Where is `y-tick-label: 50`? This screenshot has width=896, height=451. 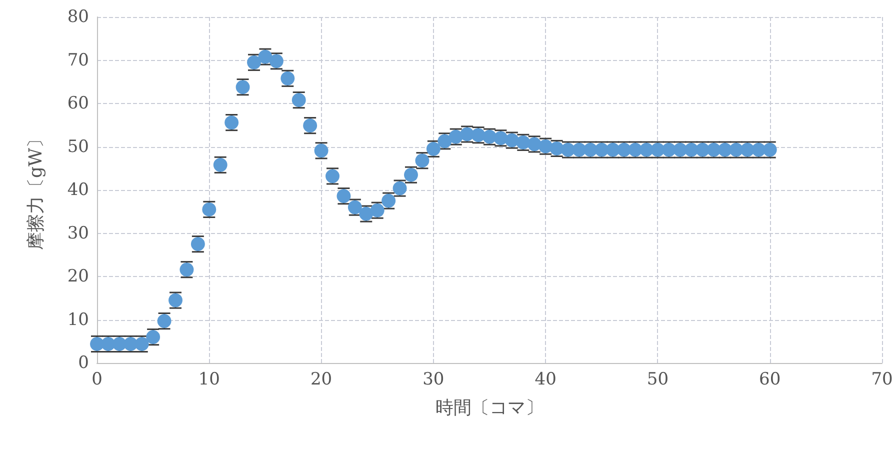 y-tick-label: 50 is located at coordinates (78, 146).